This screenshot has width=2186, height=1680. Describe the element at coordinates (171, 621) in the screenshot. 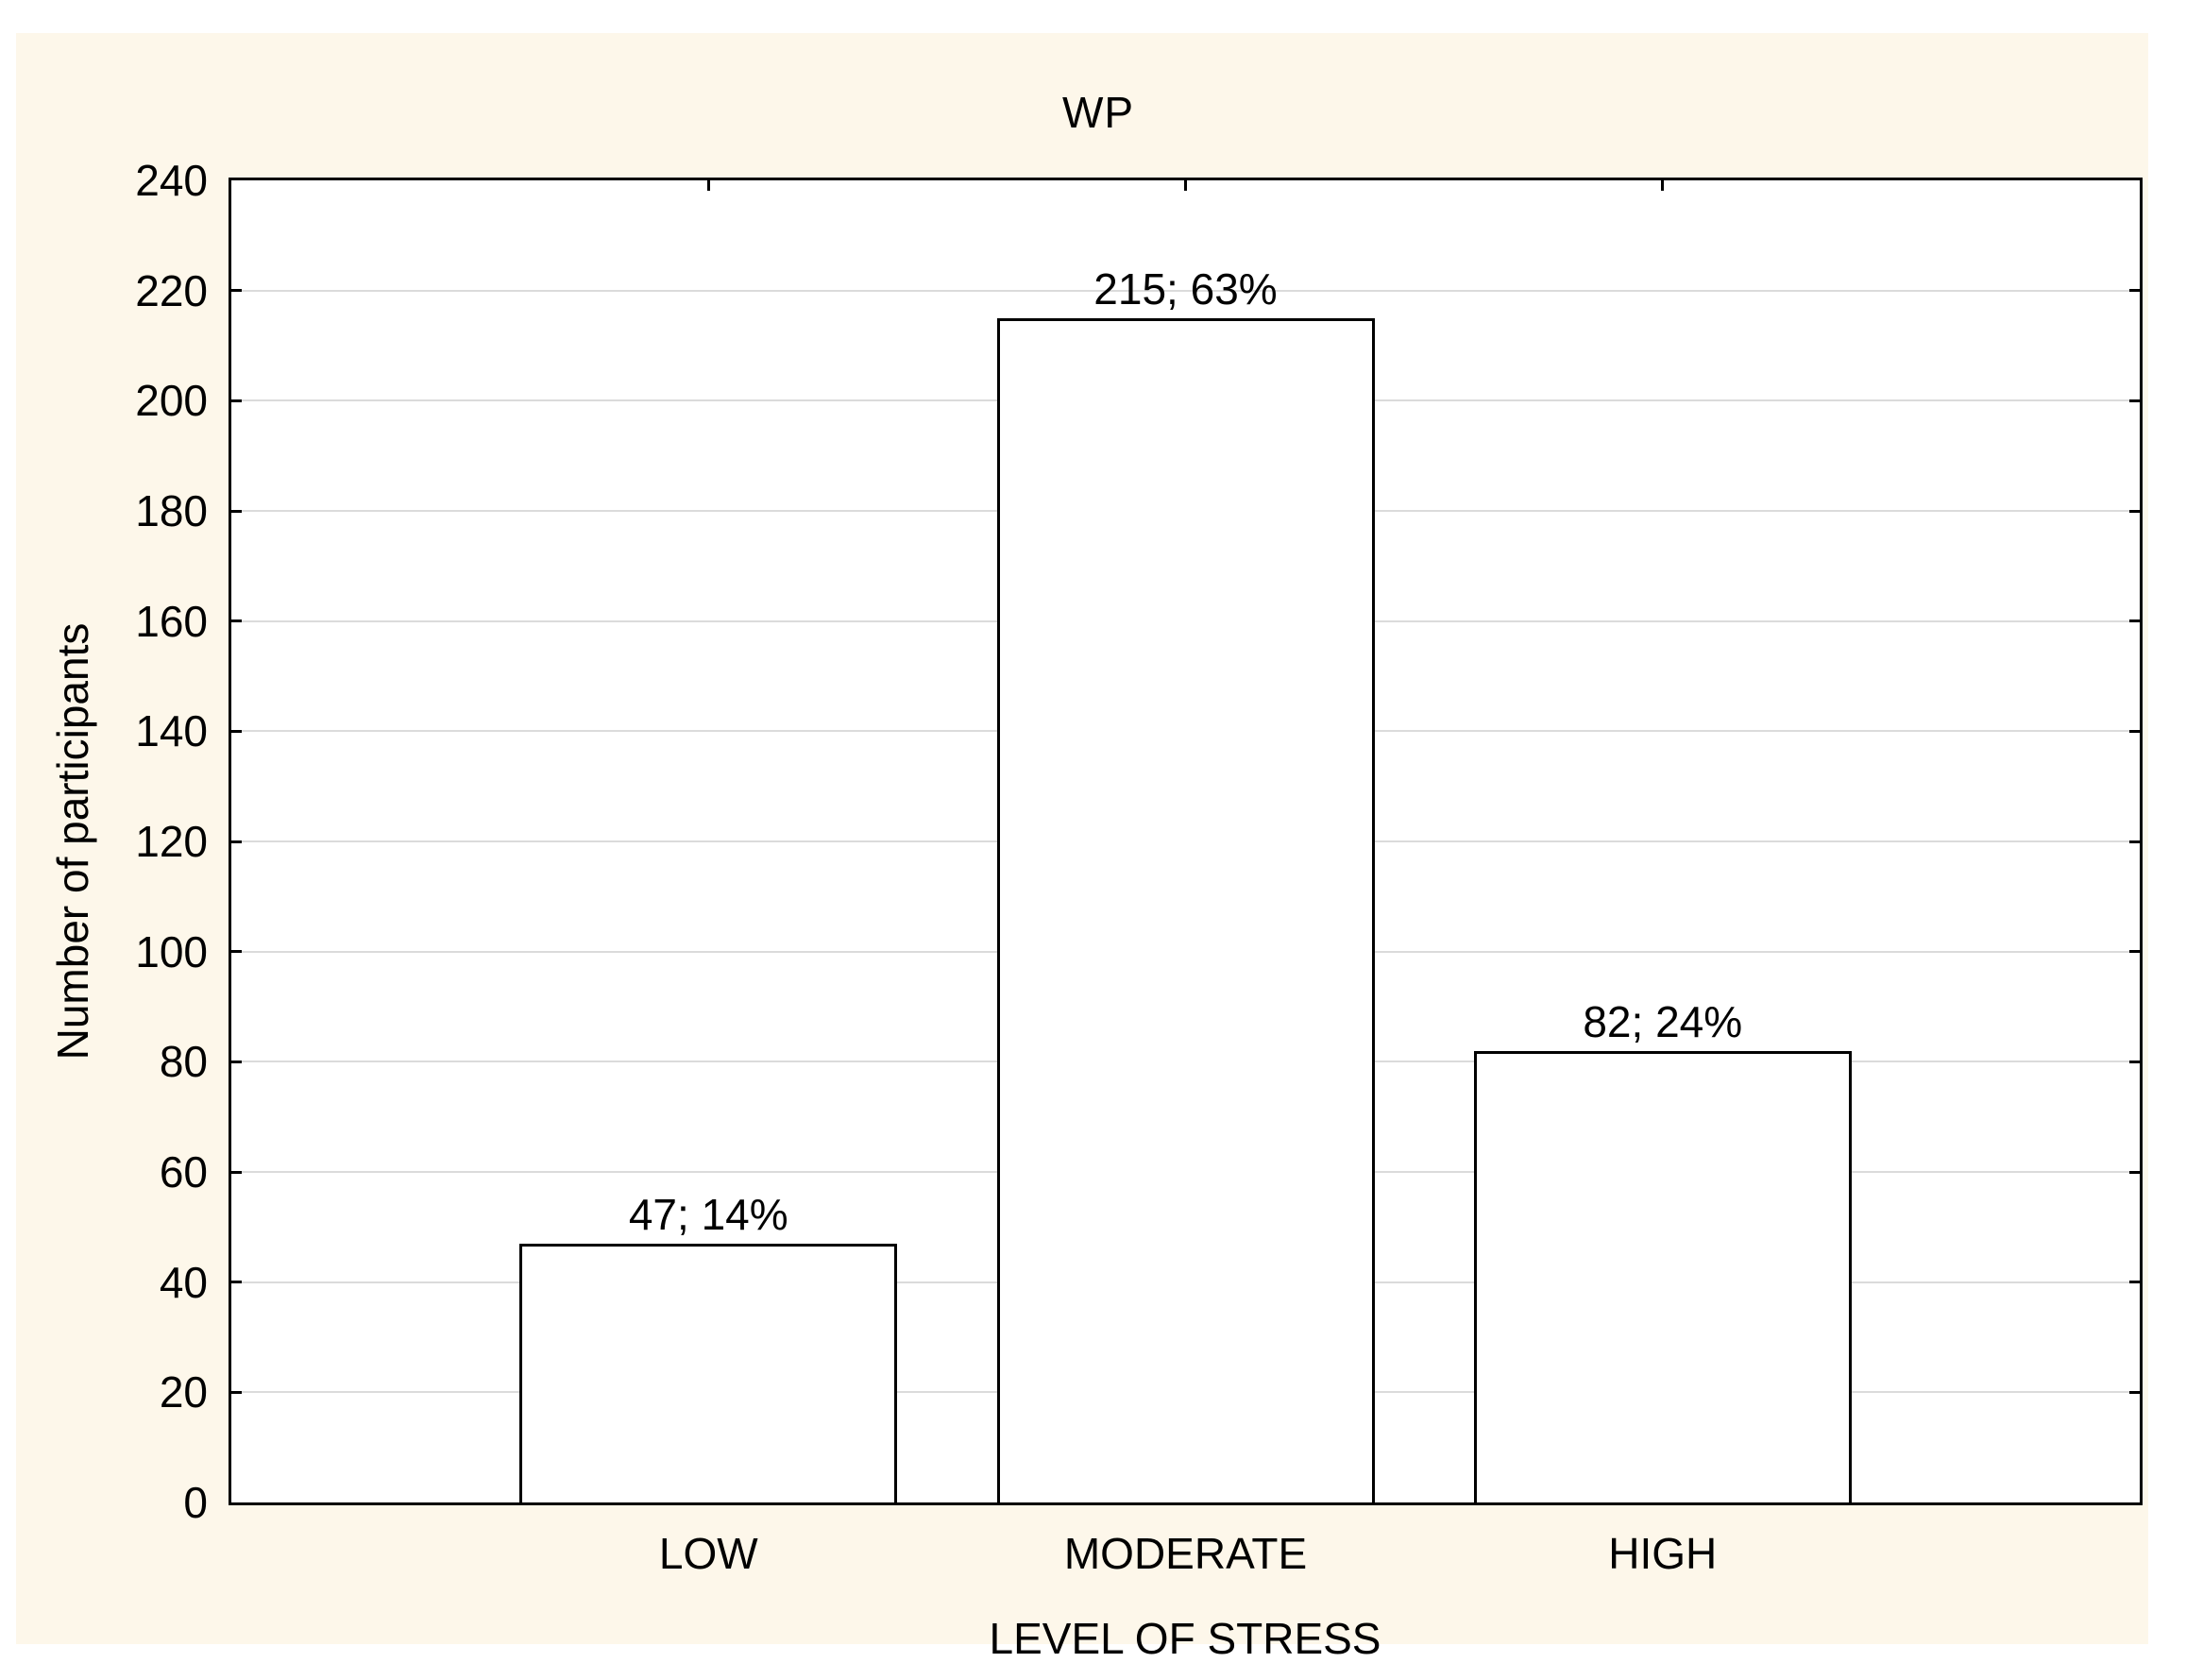

I see `y-tick-label: 160` at that location.